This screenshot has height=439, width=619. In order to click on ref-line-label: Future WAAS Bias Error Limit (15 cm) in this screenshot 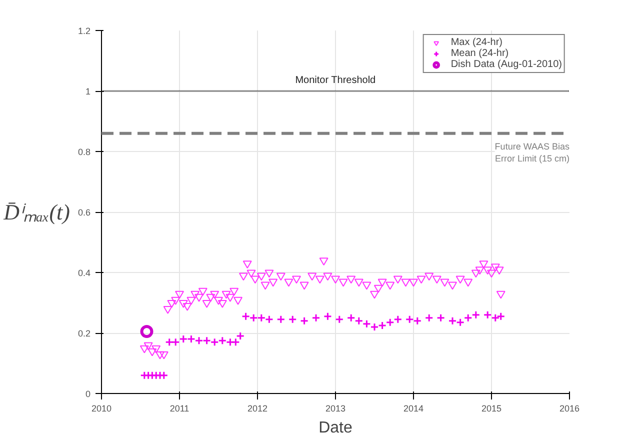, I will do `click(532, 152)`.